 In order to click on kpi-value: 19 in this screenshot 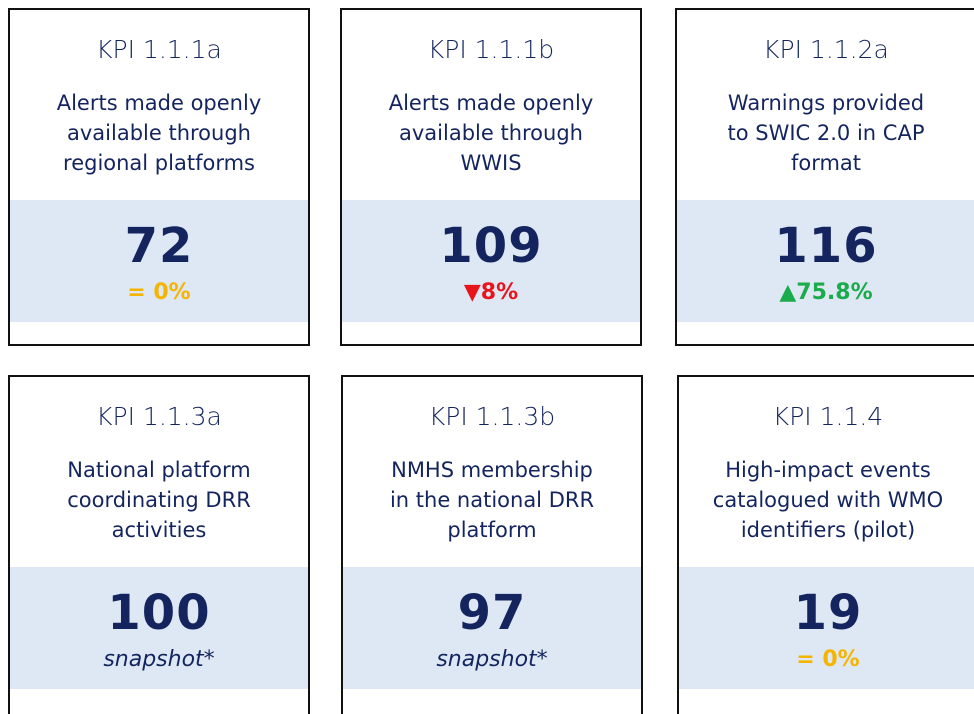, I will do `click(828, 613)`.